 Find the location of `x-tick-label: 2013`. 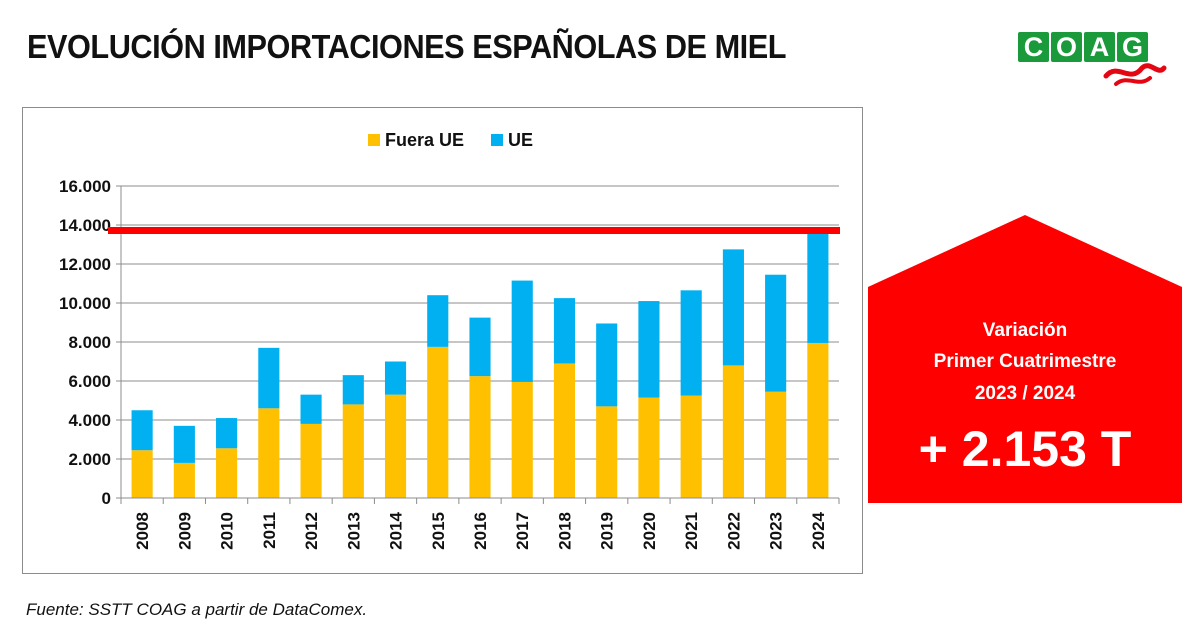

x-tick-label: 2013 is located at coordinates (353, 531).